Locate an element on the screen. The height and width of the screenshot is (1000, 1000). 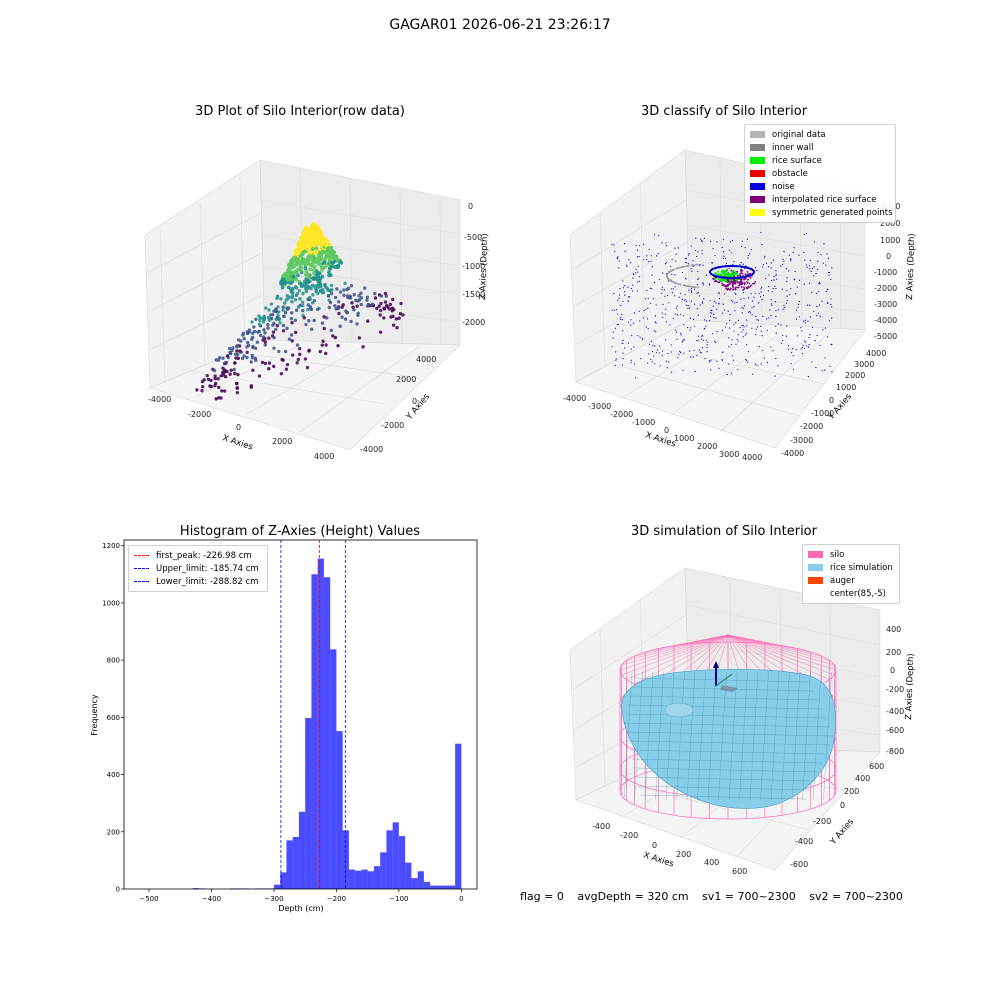
silo-roof-spoke is located at coordinates (687, 643).